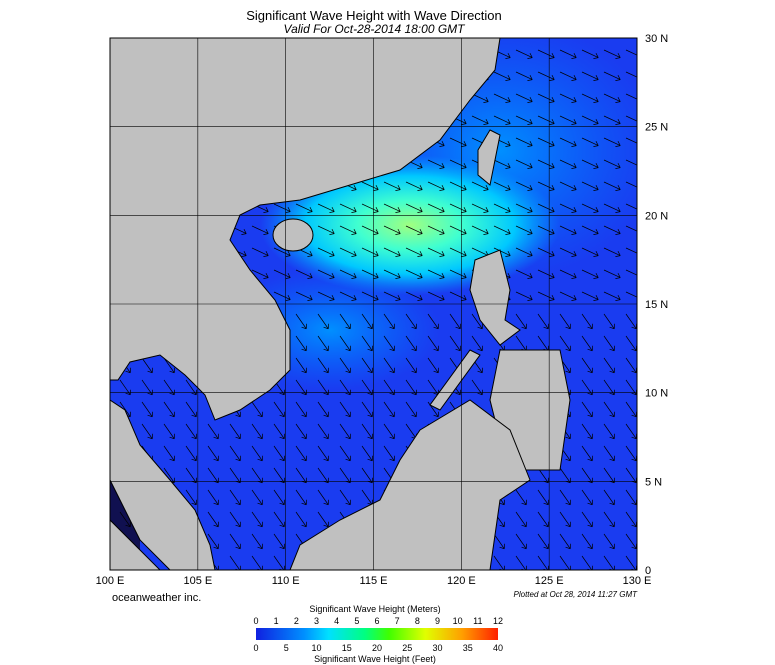  I want to click on x-label: 130 E, so click(637, 581).